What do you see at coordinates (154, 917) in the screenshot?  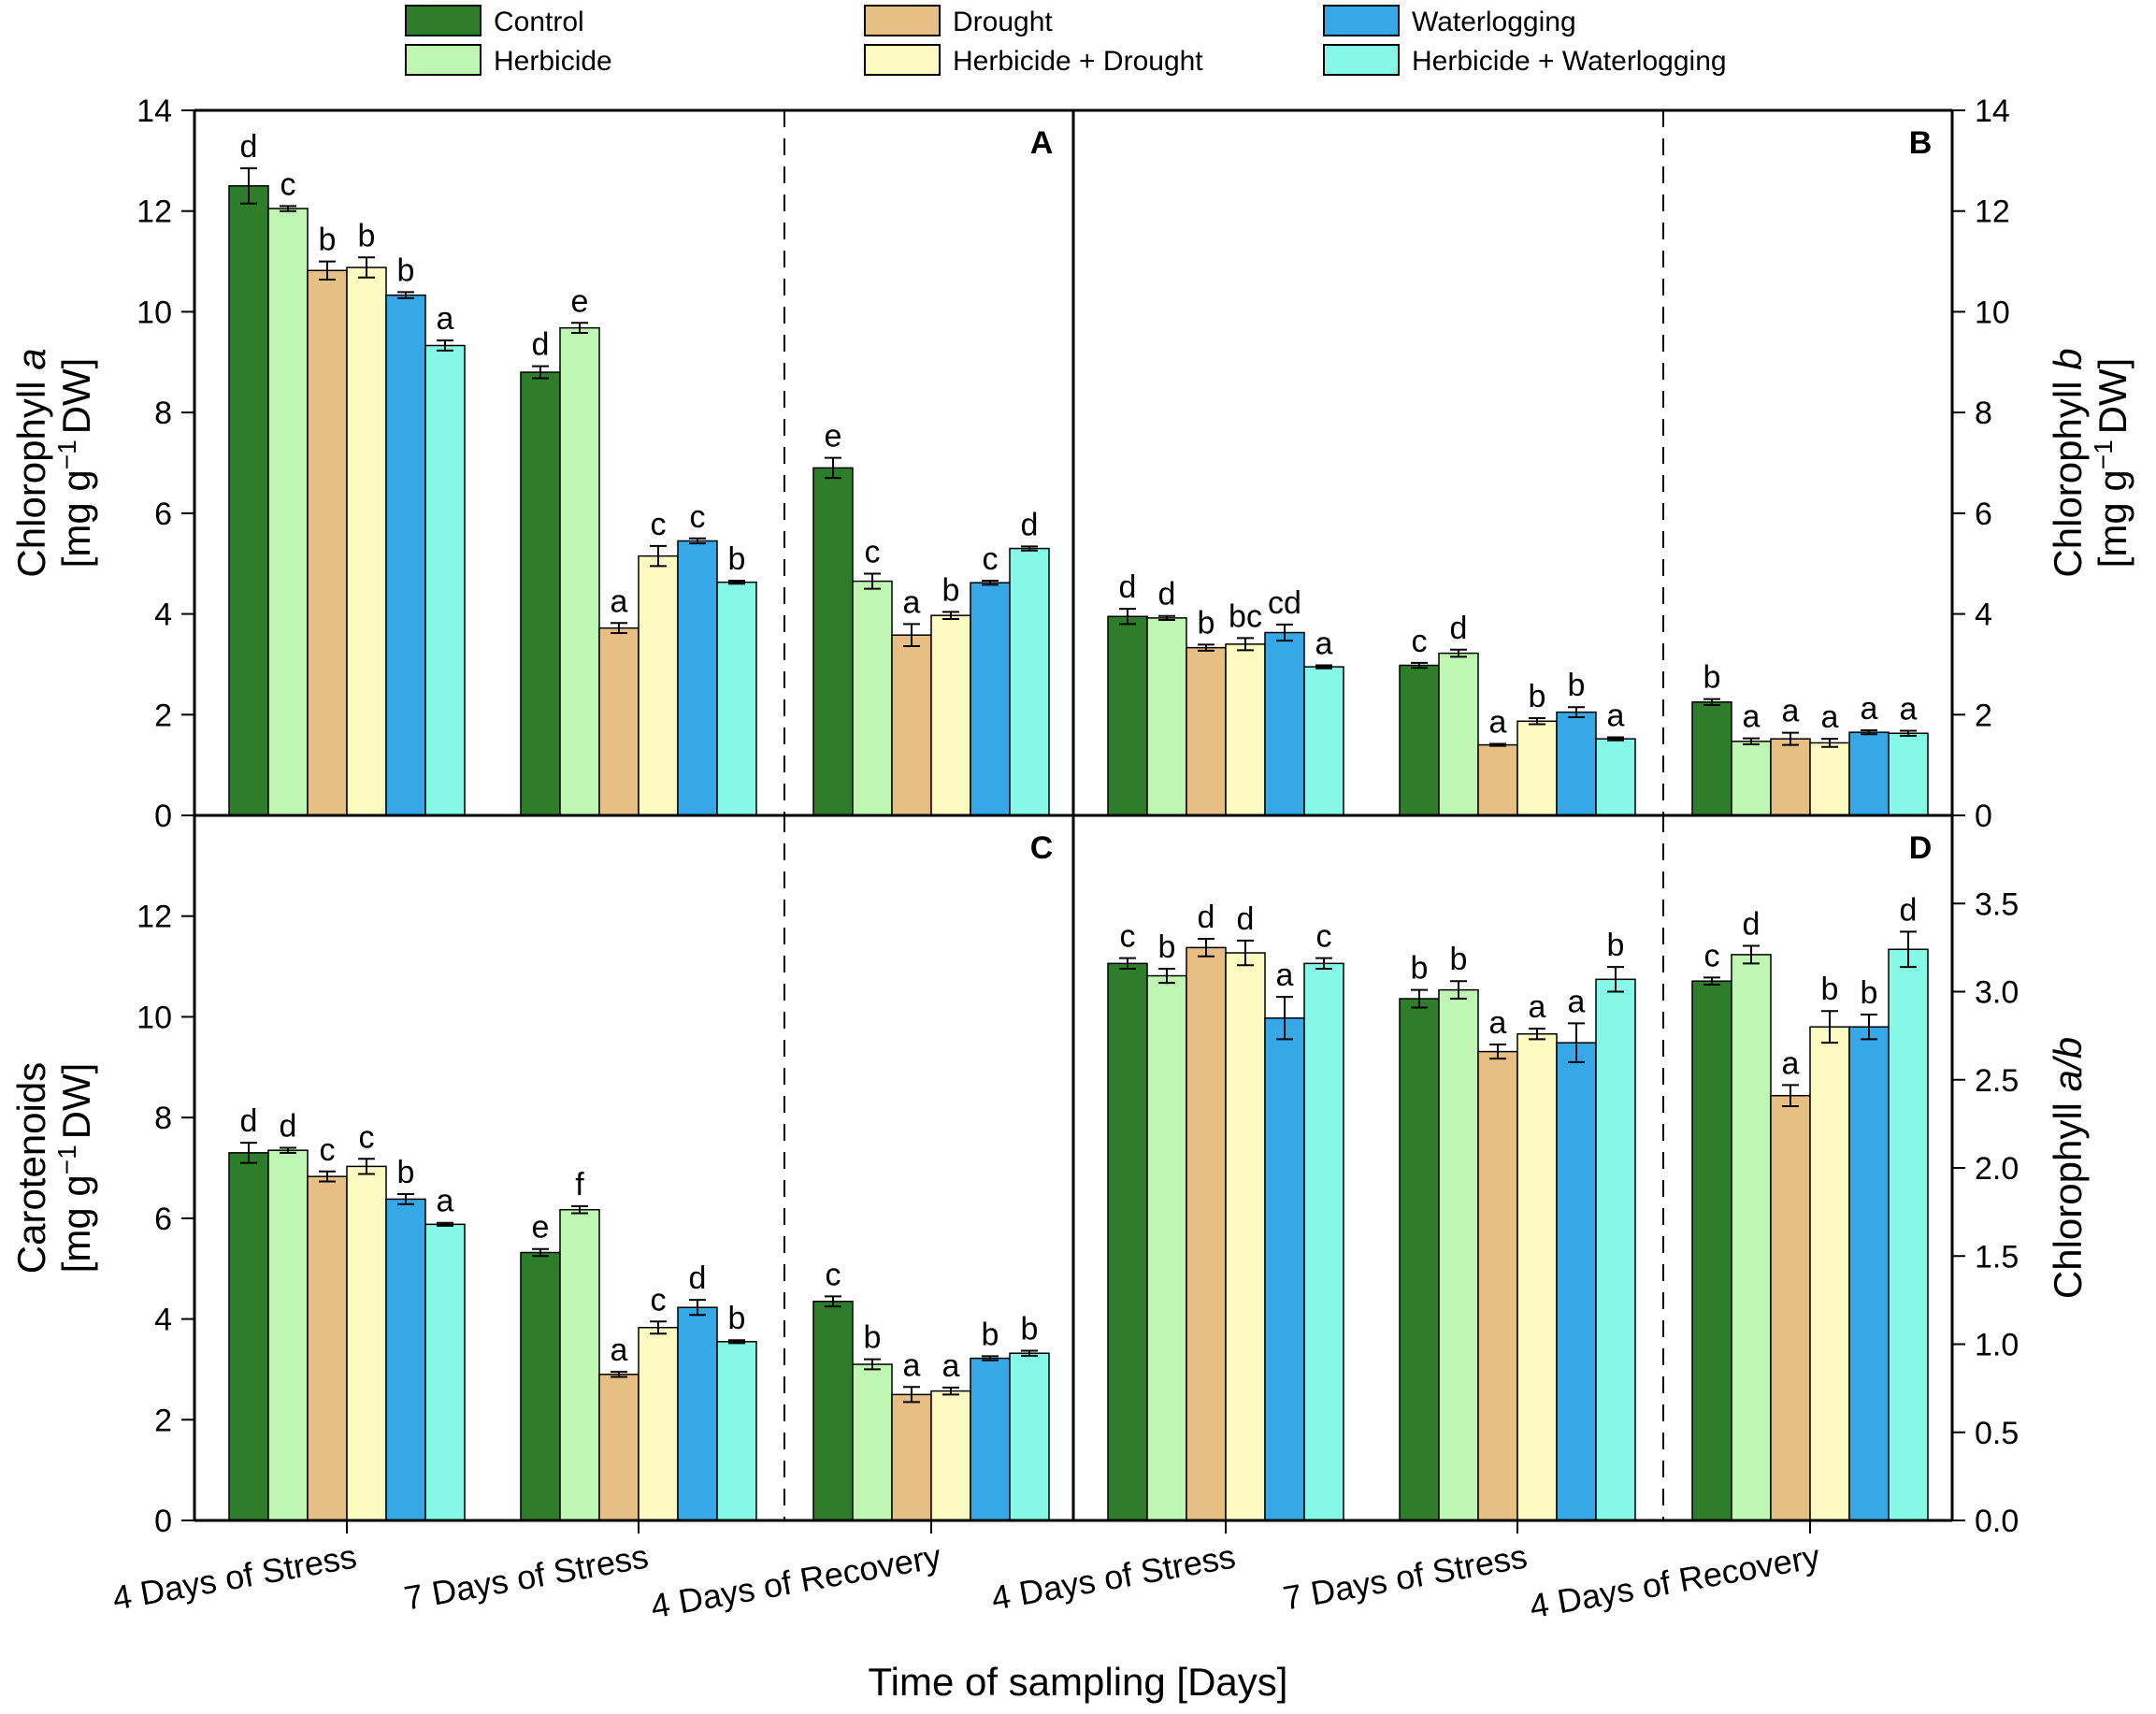 I see `y-tick-label-C: 12` at bounding box center [154, 917].